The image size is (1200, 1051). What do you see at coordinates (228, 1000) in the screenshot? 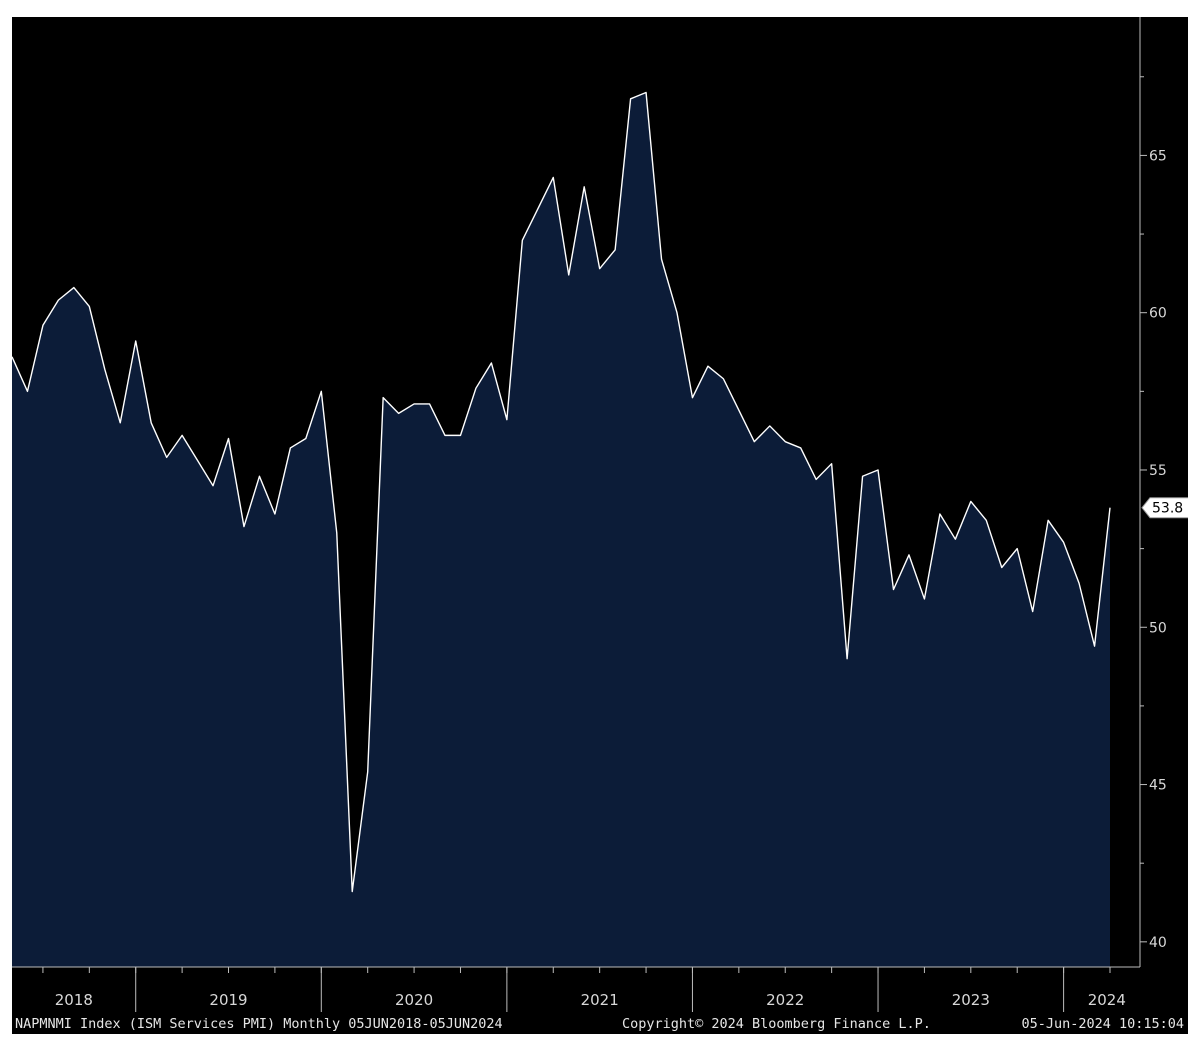
I see `x-year-label: 2019` at bounding box center [228, 1000].